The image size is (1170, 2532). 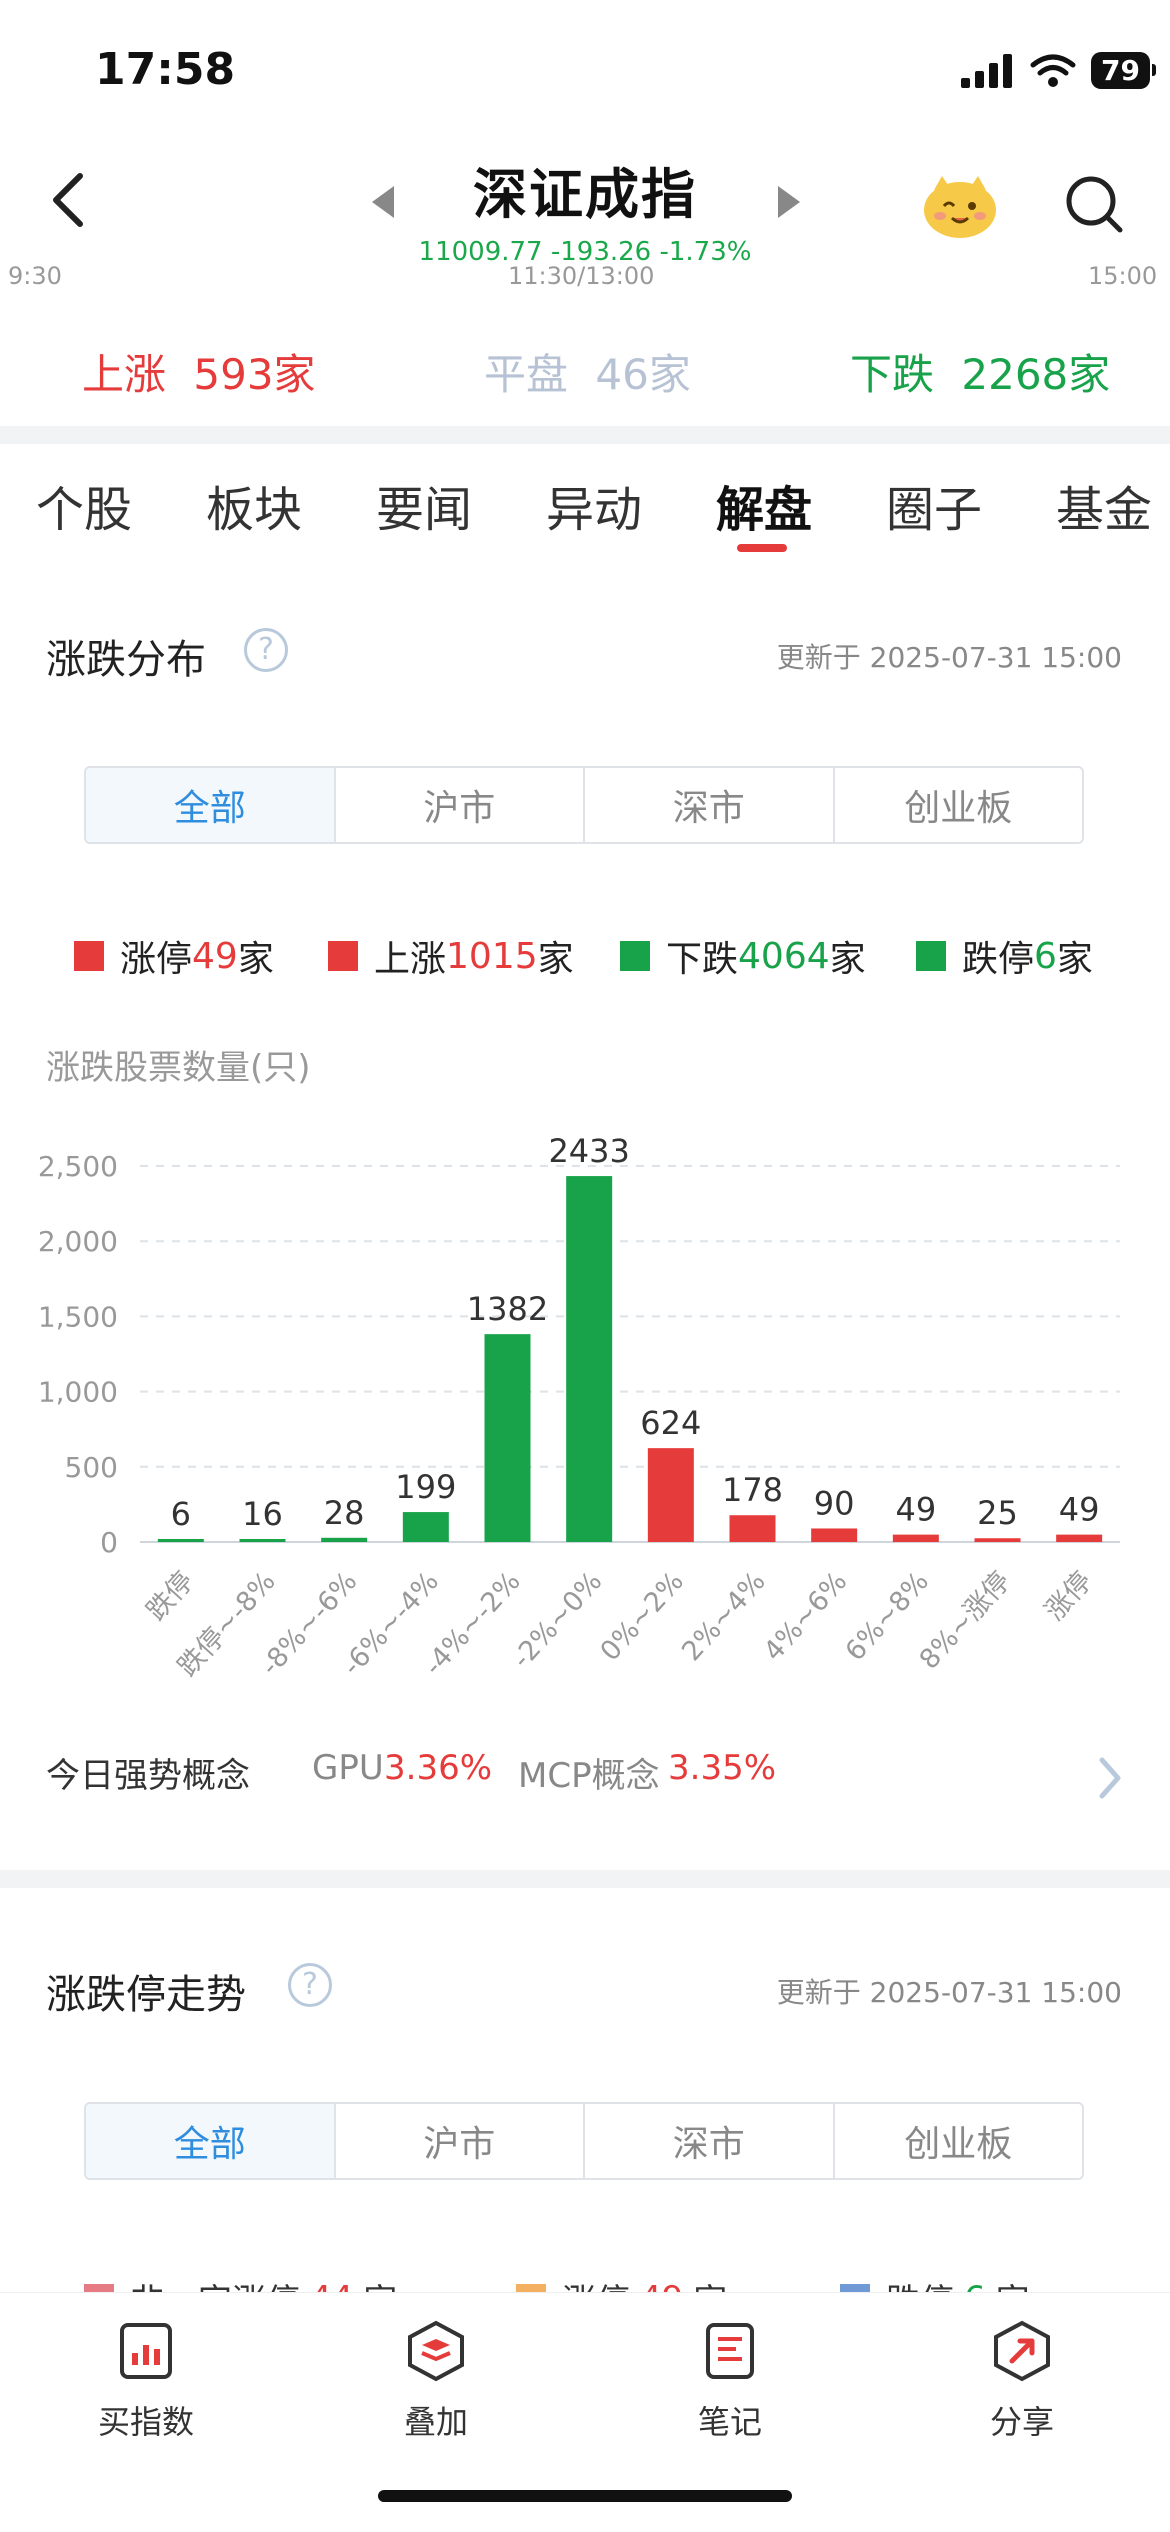 What do you see at coordinates (581, 276) in the screenshot?
I see `timeline-mid: 11:30/13:00` at bounding box center [581, 276].